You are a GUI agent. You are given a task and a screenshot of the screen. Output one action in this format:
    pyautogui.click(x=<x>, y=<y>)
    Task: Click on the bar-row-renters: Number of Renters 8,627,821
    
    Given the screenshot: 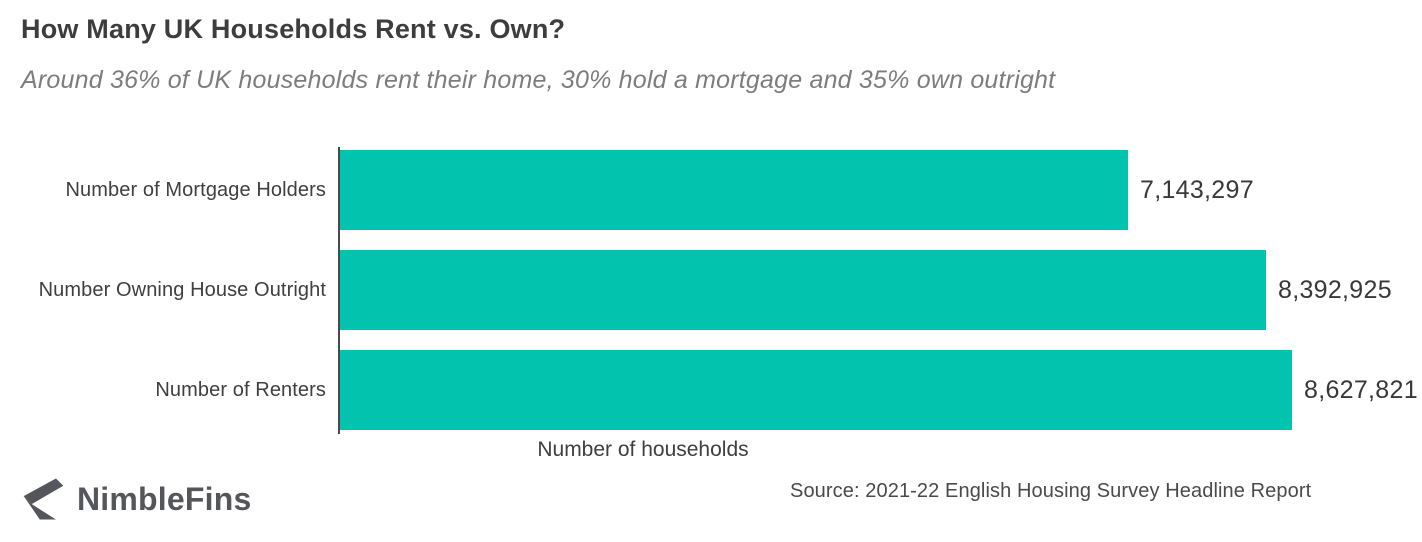 What is the action you would take?
    pyautogui.click(x=711, y=390)
    